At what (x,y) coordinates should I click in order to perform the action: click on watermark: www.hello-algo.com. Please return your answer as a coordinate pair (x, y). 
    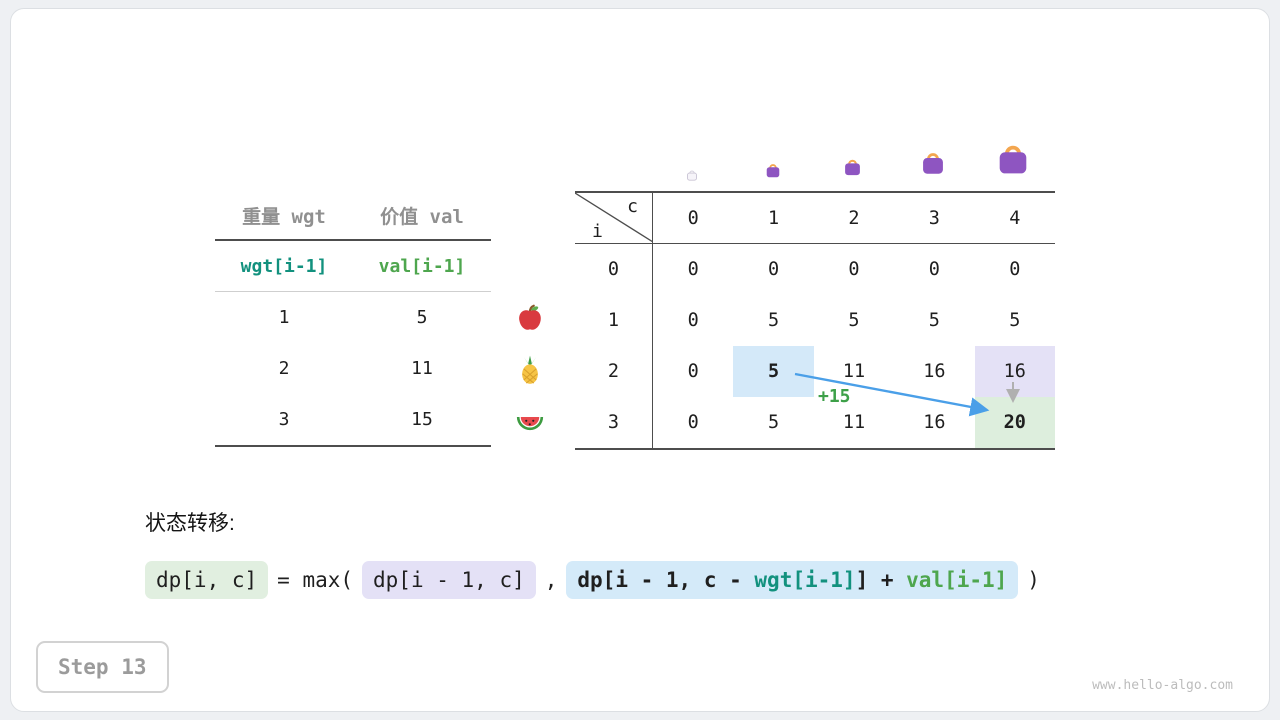
    Looking at the image, I should click on (1162, 685).